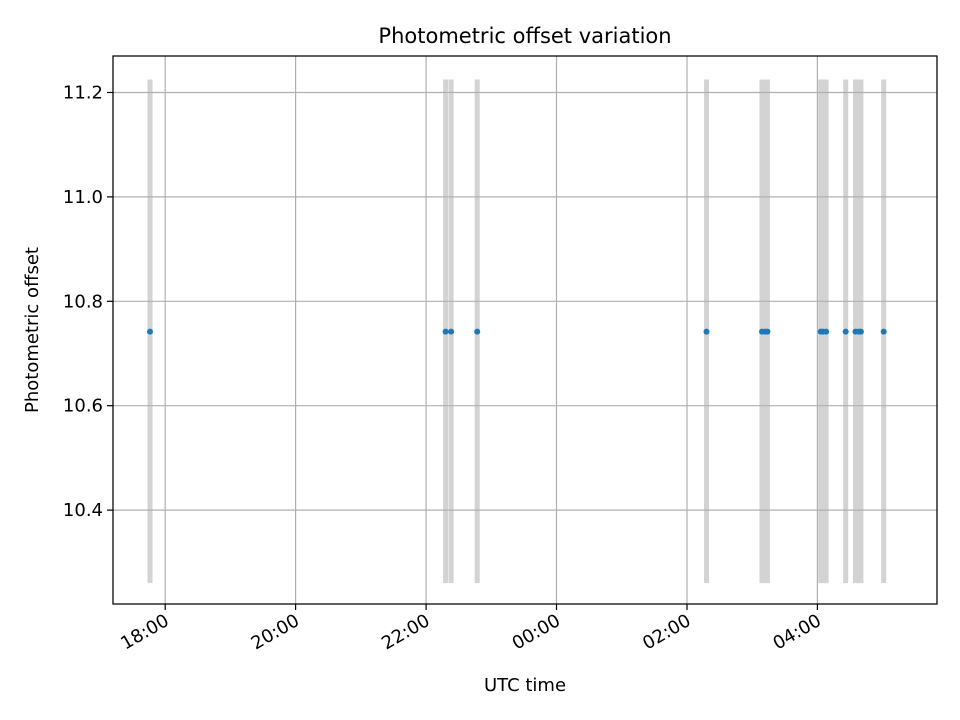 The image size is (960, 720). Describe the element at coordinates (517, 331) in the screenshot. I see `data-points` at that location.